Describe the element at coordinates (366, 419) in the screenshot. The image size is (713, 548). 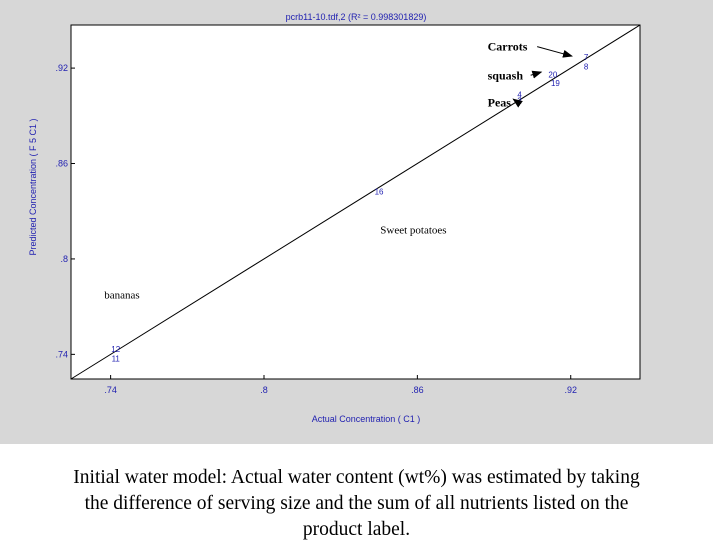
I see `x-axis-label: Actual Concentration ( C1 )` at that location.